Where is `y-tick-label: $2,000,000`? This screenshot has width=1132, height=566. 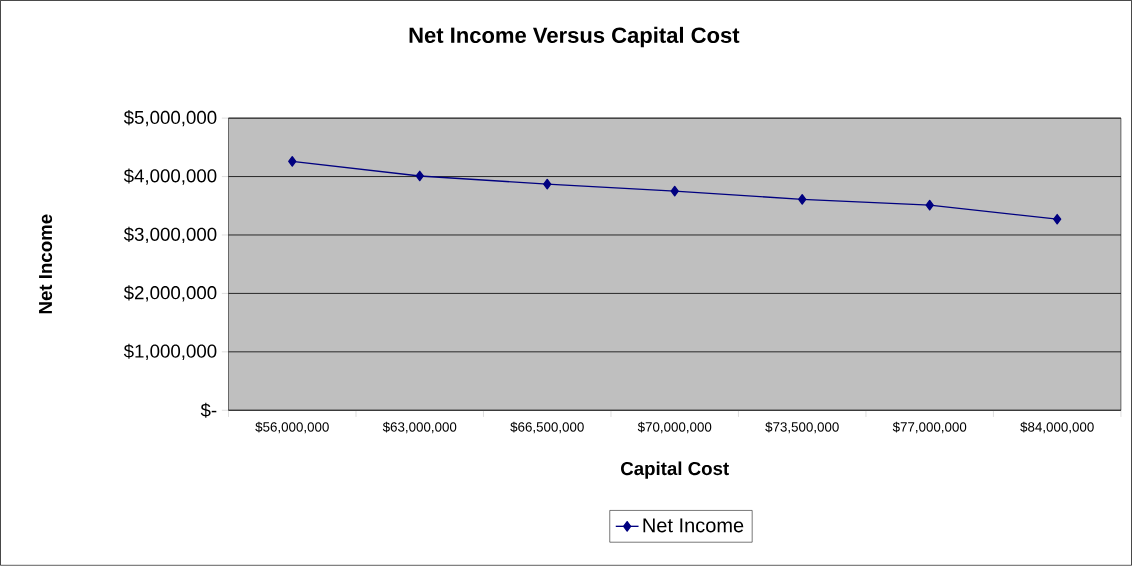
y-tick-label: $2,000,000 is located at coordinates (170, 293).